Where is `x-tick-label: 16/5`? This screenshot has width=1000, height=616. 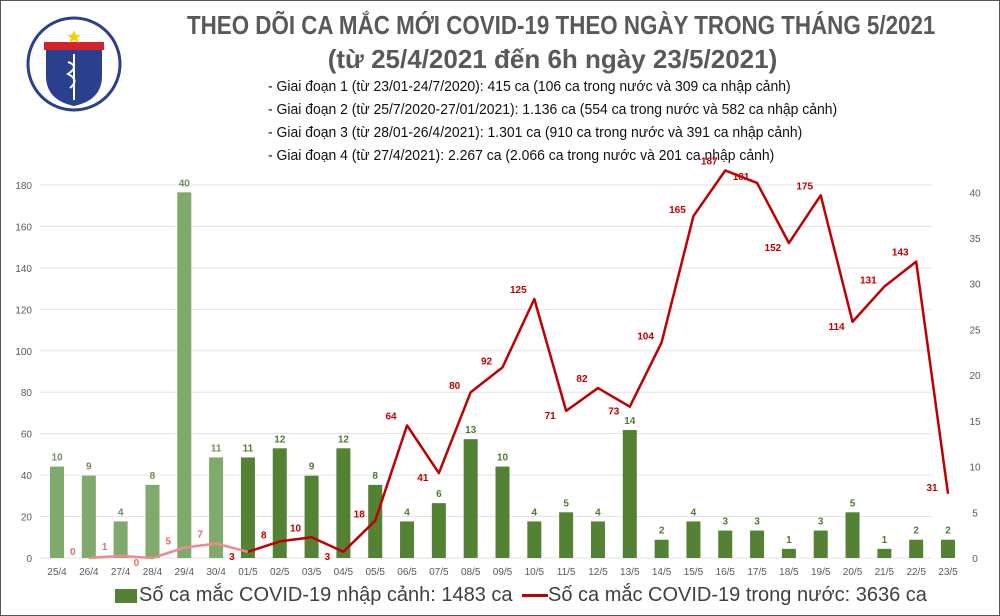 x-tick-label: 16/5 is located at coordinates (726, 572).